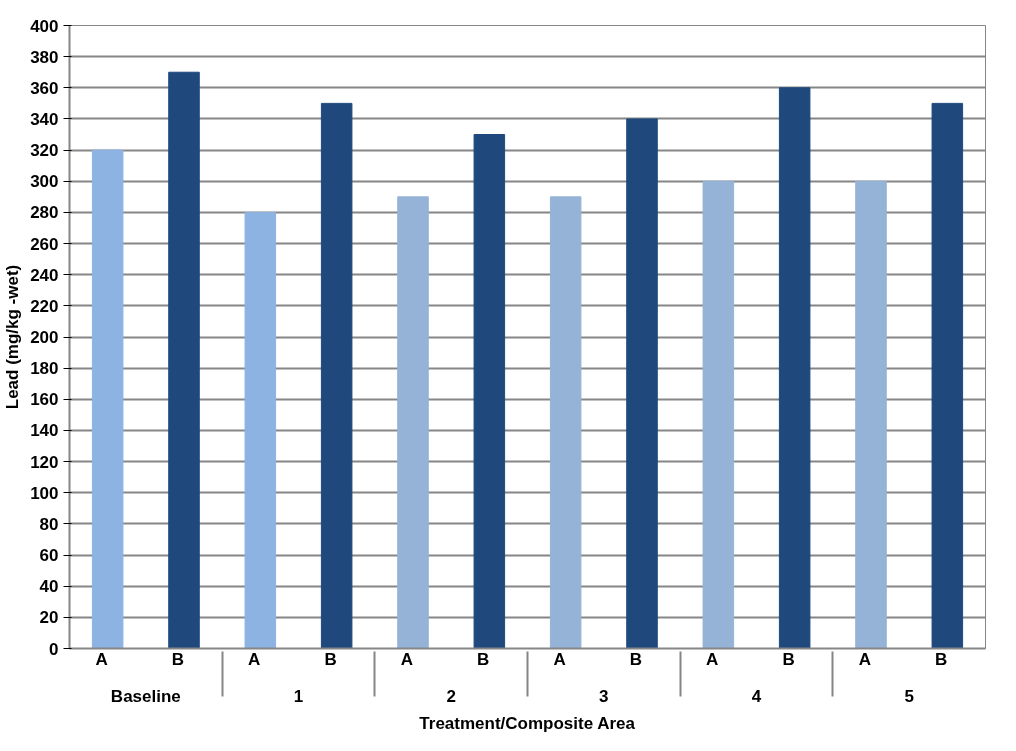  What do you see at coordinates (49, 587) in the screenshot?
I see `y-tick-label: 40` at bounding box center [49, 587].